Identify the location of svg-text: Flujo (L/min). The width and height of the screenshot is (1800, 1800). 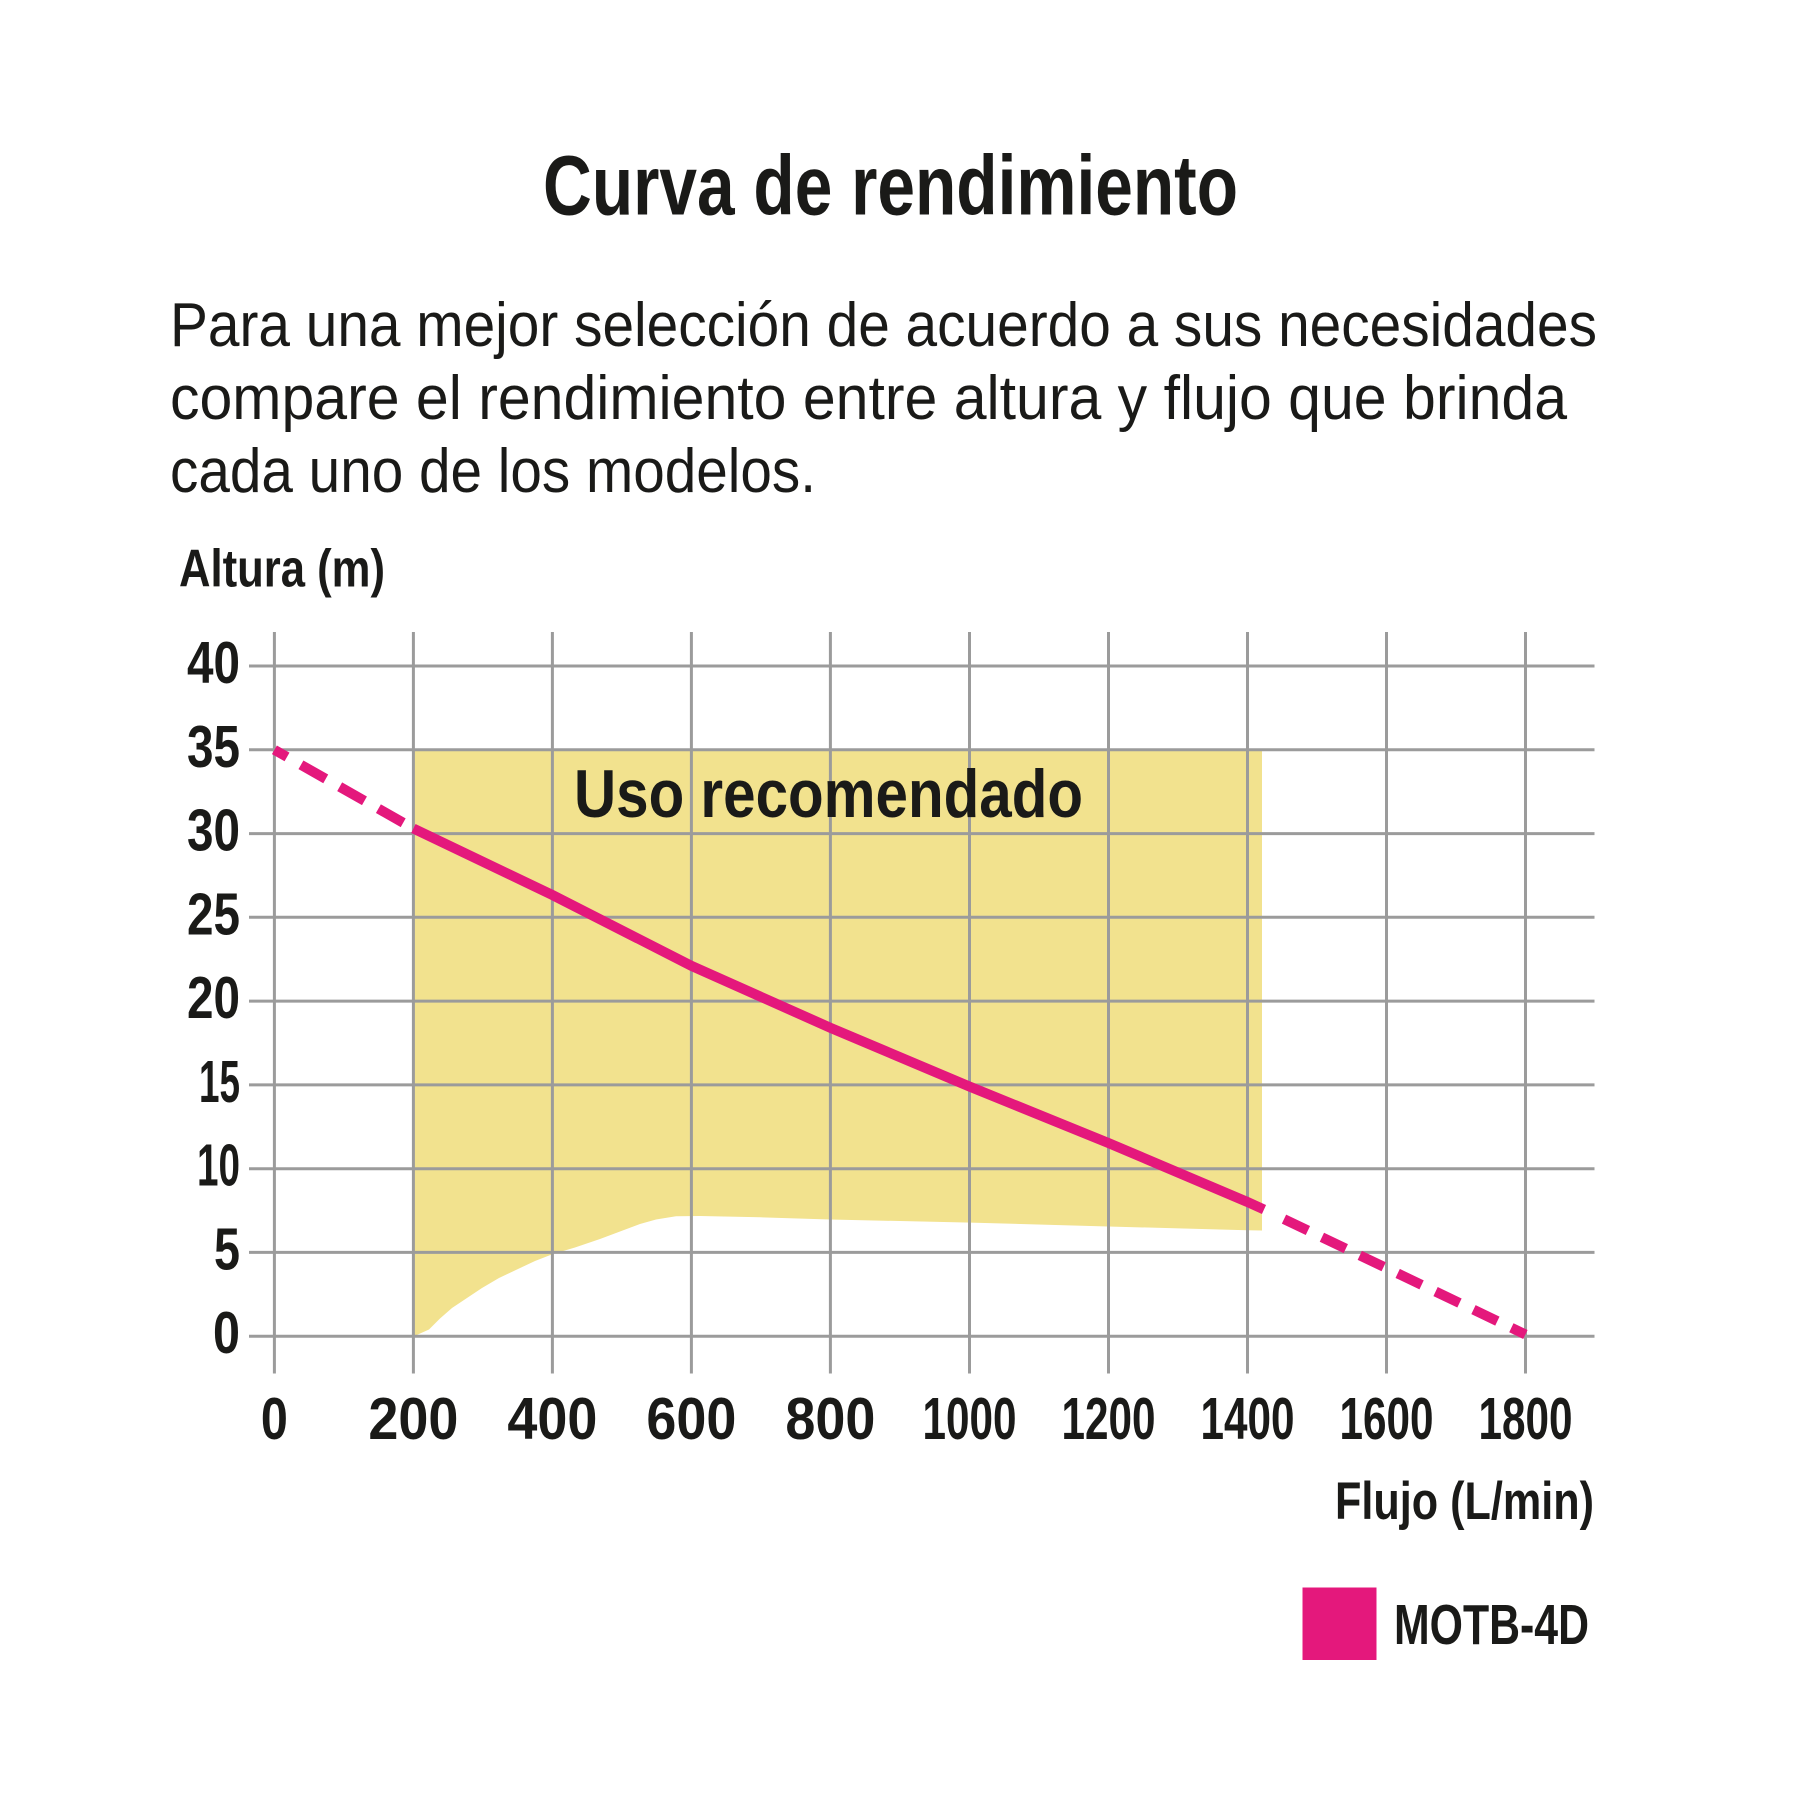
(1464, 1501).